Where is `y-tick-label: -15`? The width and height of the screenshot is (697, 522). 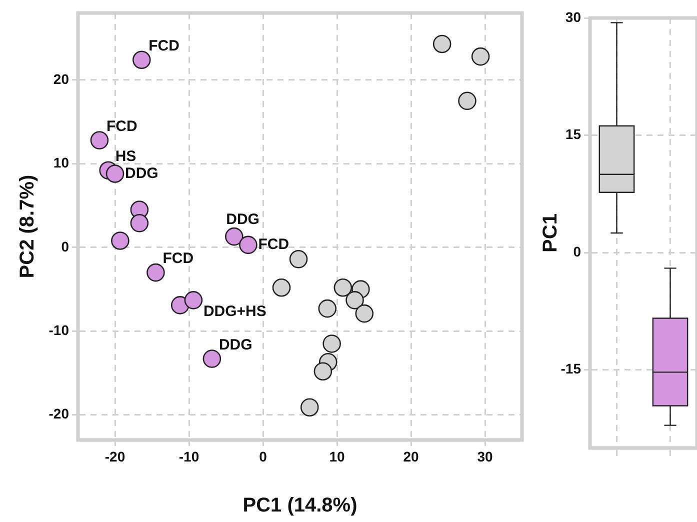
y-tick-label: -15 is located at coordinates (571, 368).